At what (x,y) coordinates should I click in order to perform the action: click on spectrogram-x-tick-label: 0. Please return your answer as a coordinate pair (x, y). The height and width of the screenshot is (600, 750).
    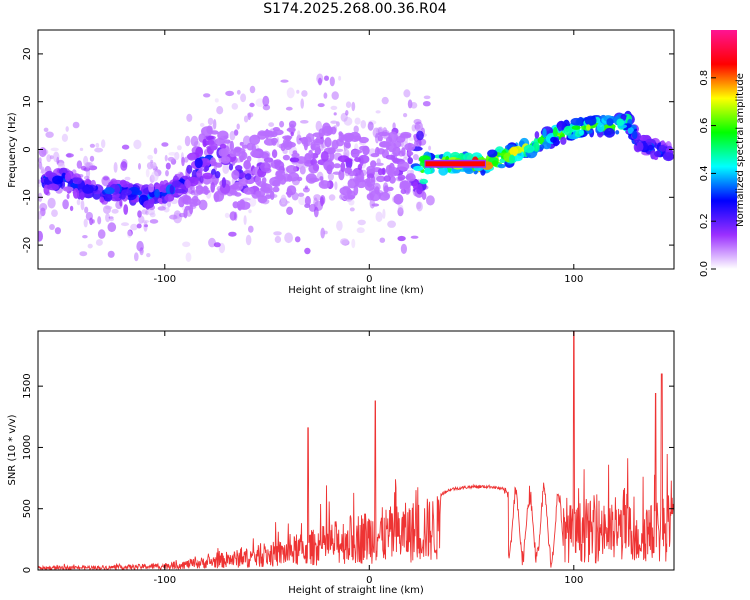
    Looking at the image, I should click on (369, 279).